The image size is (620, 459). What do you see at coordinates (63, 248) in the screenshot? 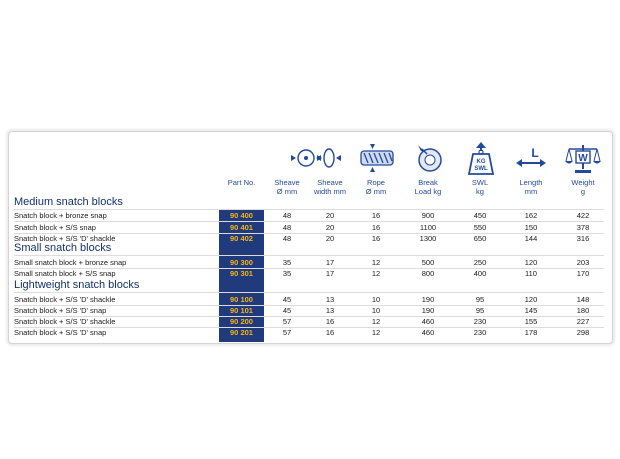
I see `section-title-small: Small snatch blocks` at bounding box center [63, 248].